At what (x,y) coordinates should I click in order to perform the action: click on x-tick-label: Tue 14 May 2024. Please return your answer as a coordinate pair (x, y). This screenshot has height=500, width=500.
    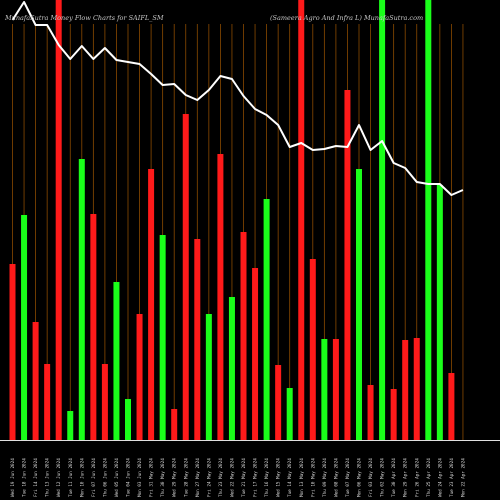
    Looking at the image, I should click on (290, 477).